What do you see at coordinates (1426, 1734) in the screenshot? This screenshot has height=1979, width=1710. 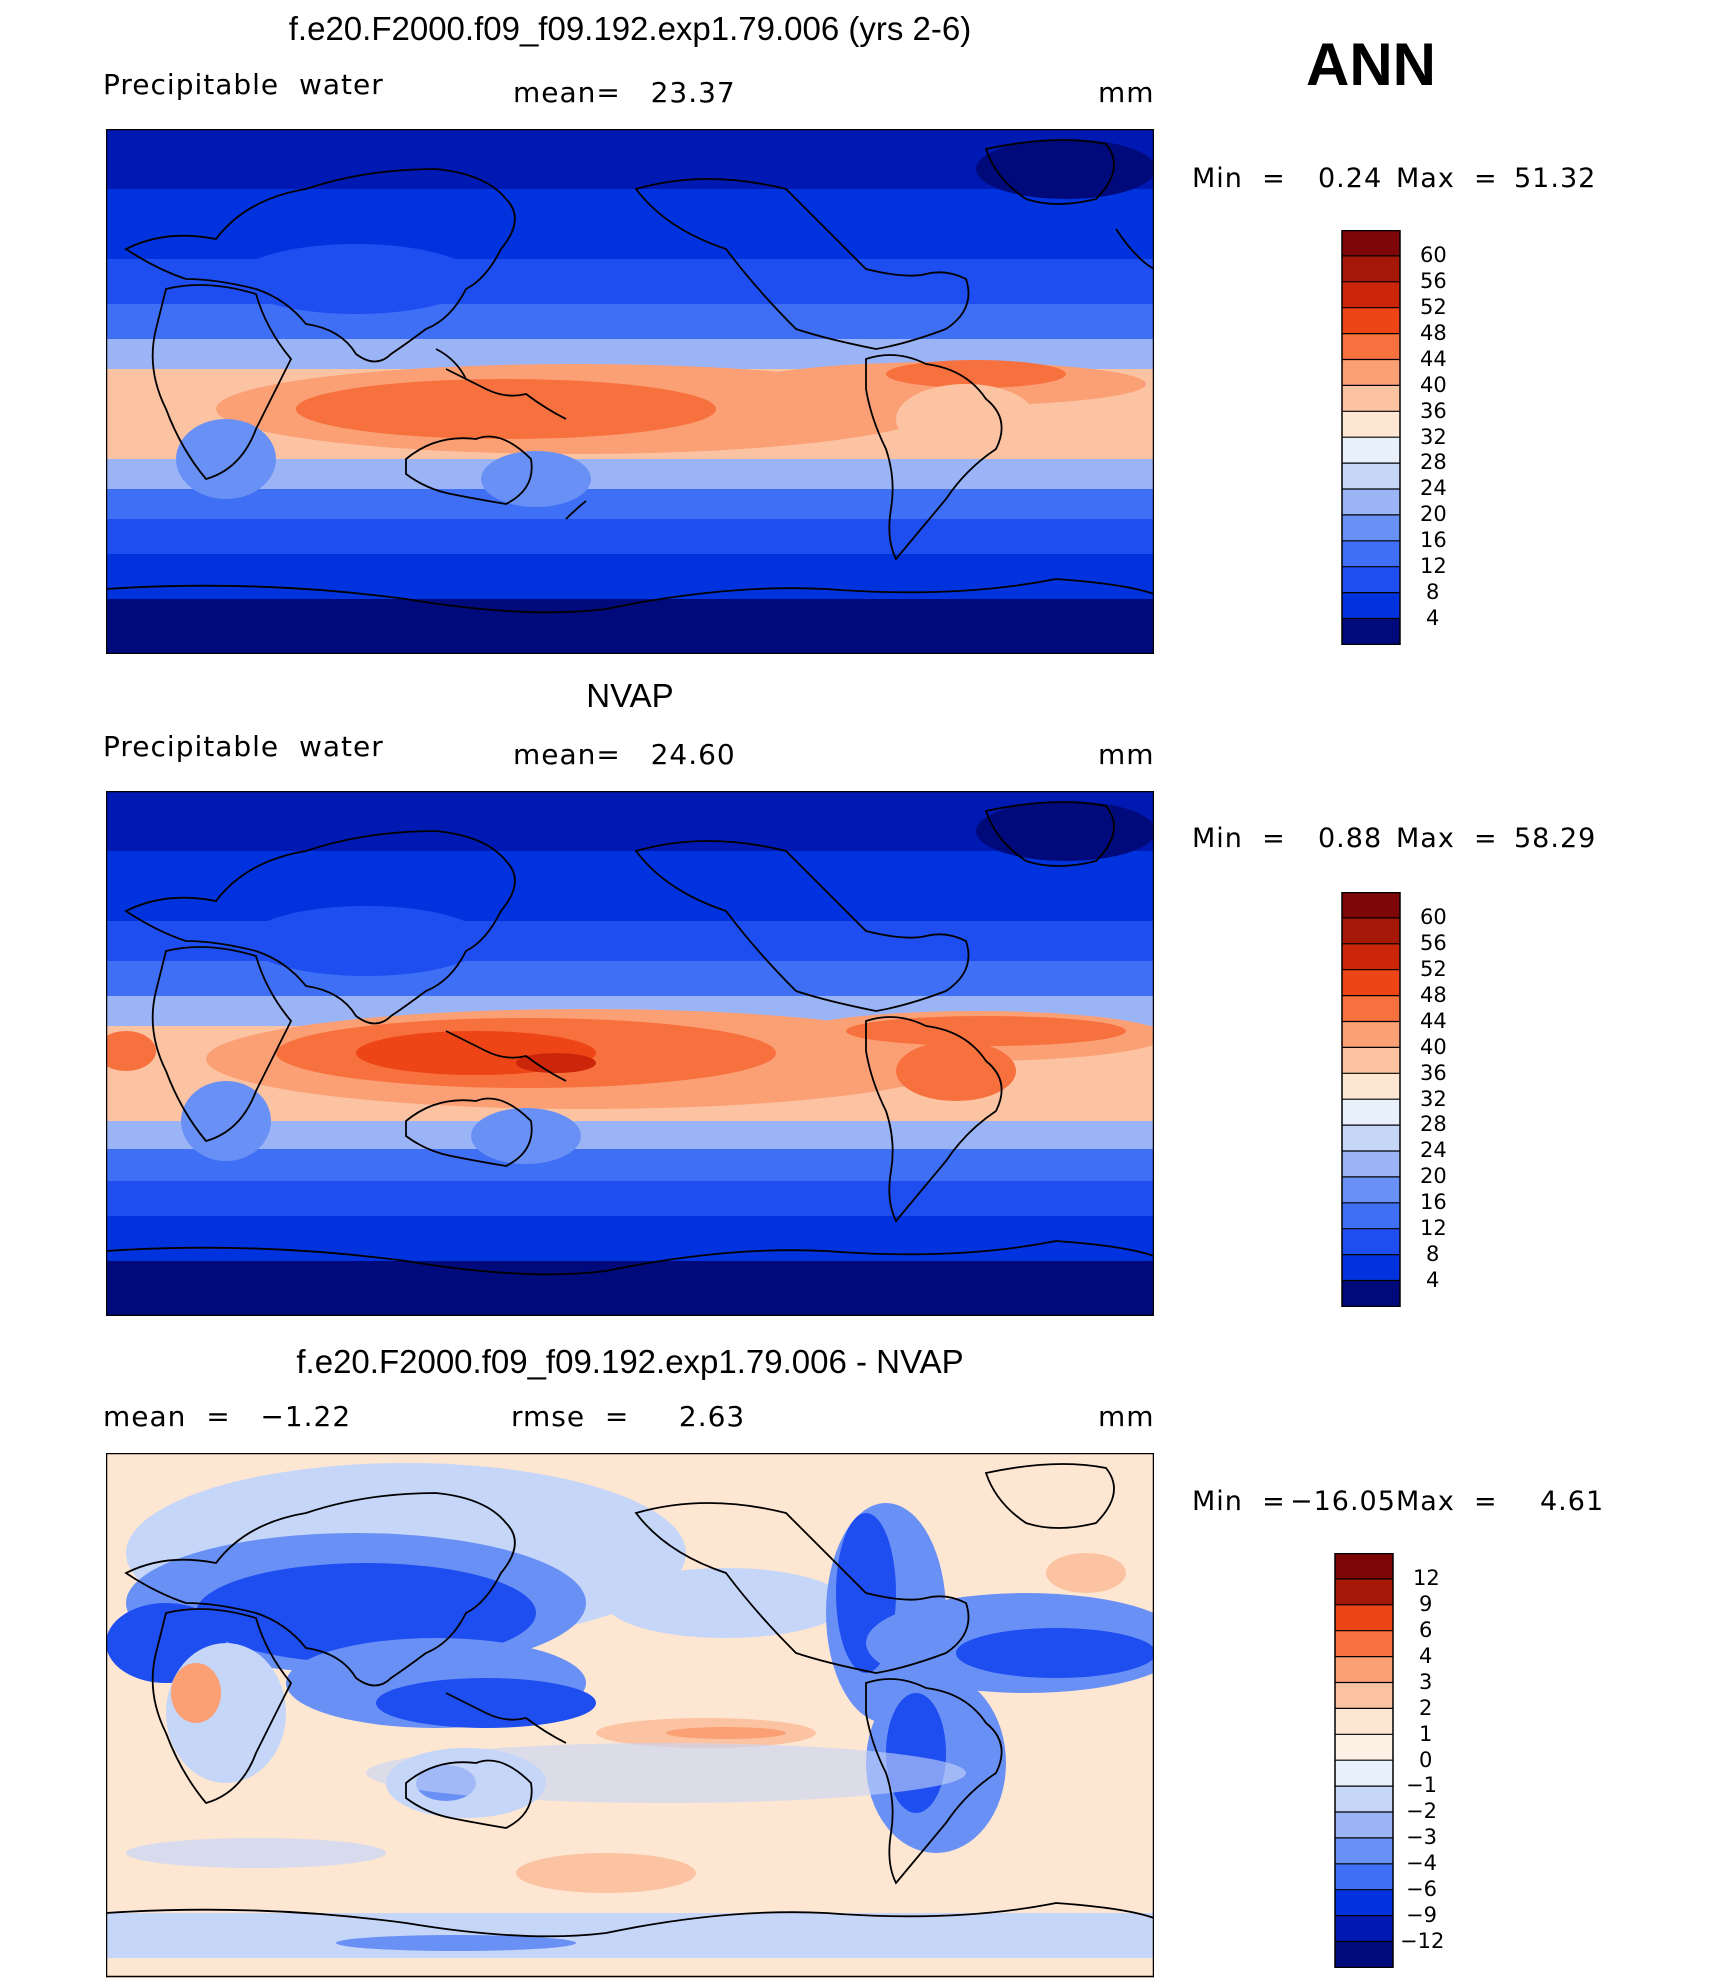 I see `colorbar-tick: 1` at bounding box center [1426, 1734].